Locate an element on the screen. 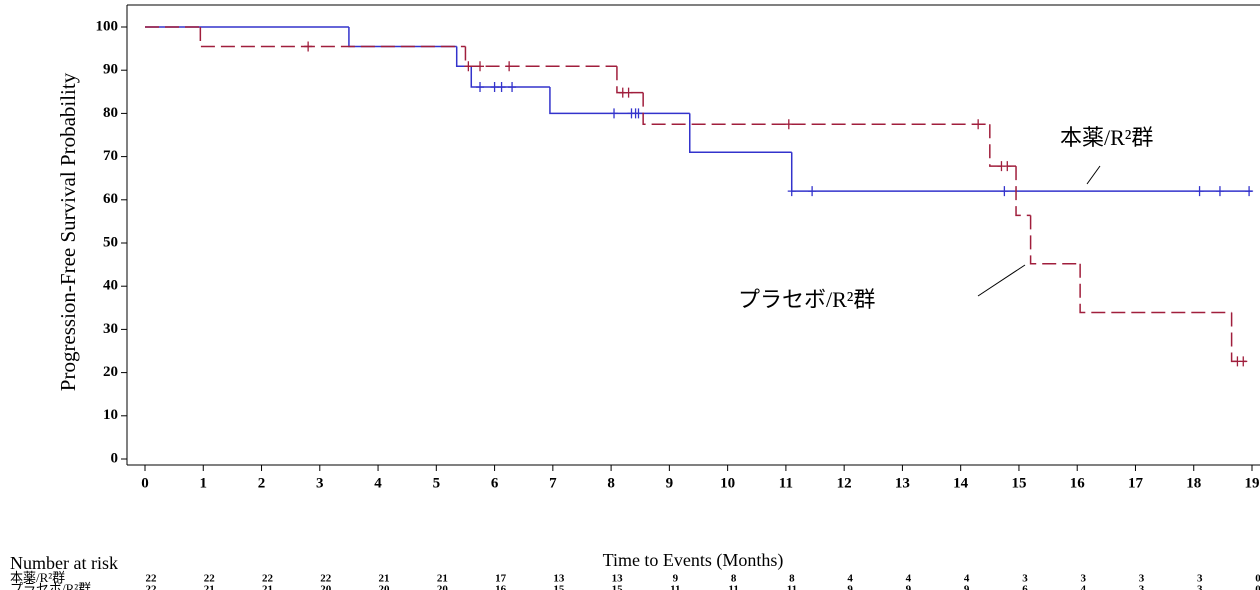 The height and width of the screenshot is (590, 1260). x-tick-label: 0 is located at coordinates (145, 483).